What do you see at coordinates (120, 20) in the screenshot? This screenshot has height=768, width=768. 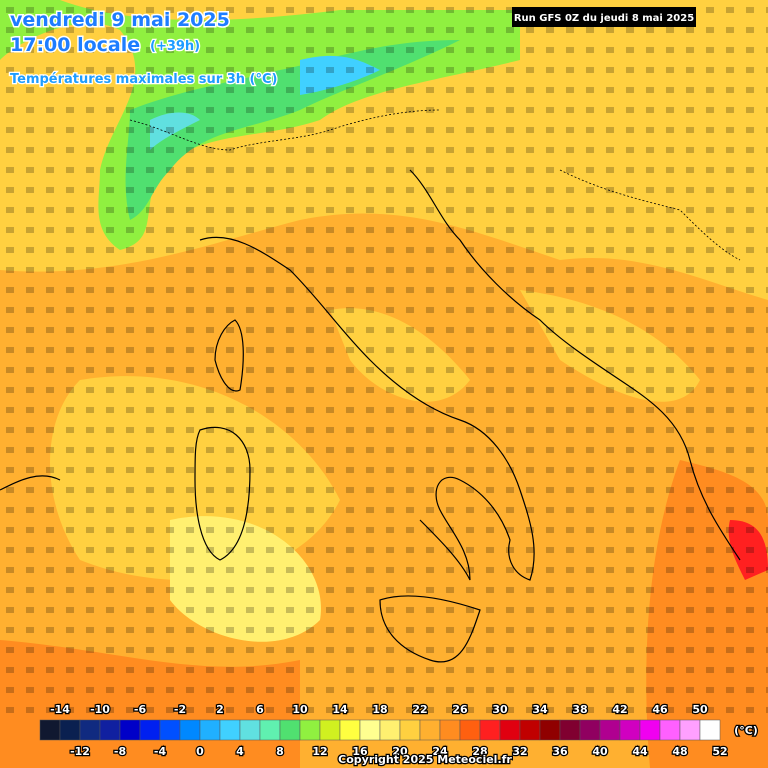 I see `forecast-date: vendredi 9 mai 2025` at bounding box center [120, 20].